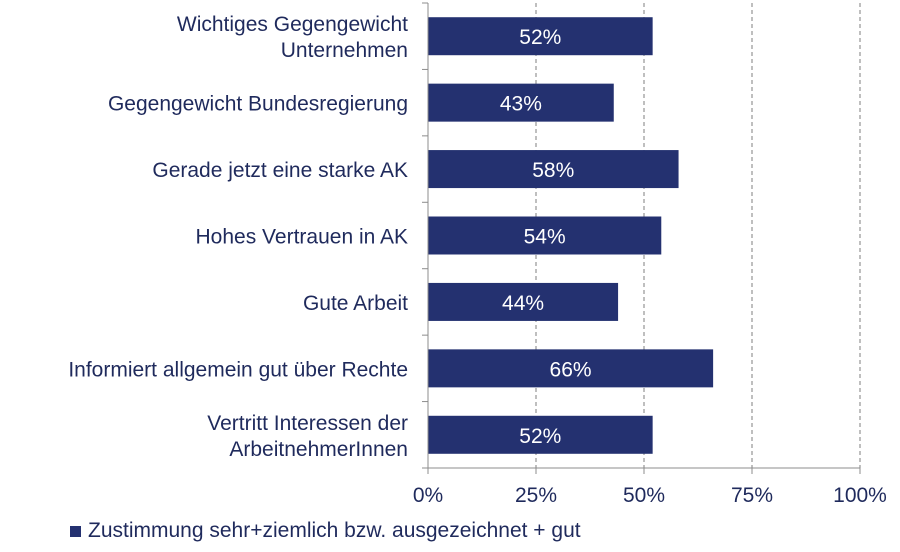 Image resolution: width=900 pixels, height=552 pixels. I want to click on bar-value-label: 66%, so click(571, 369).